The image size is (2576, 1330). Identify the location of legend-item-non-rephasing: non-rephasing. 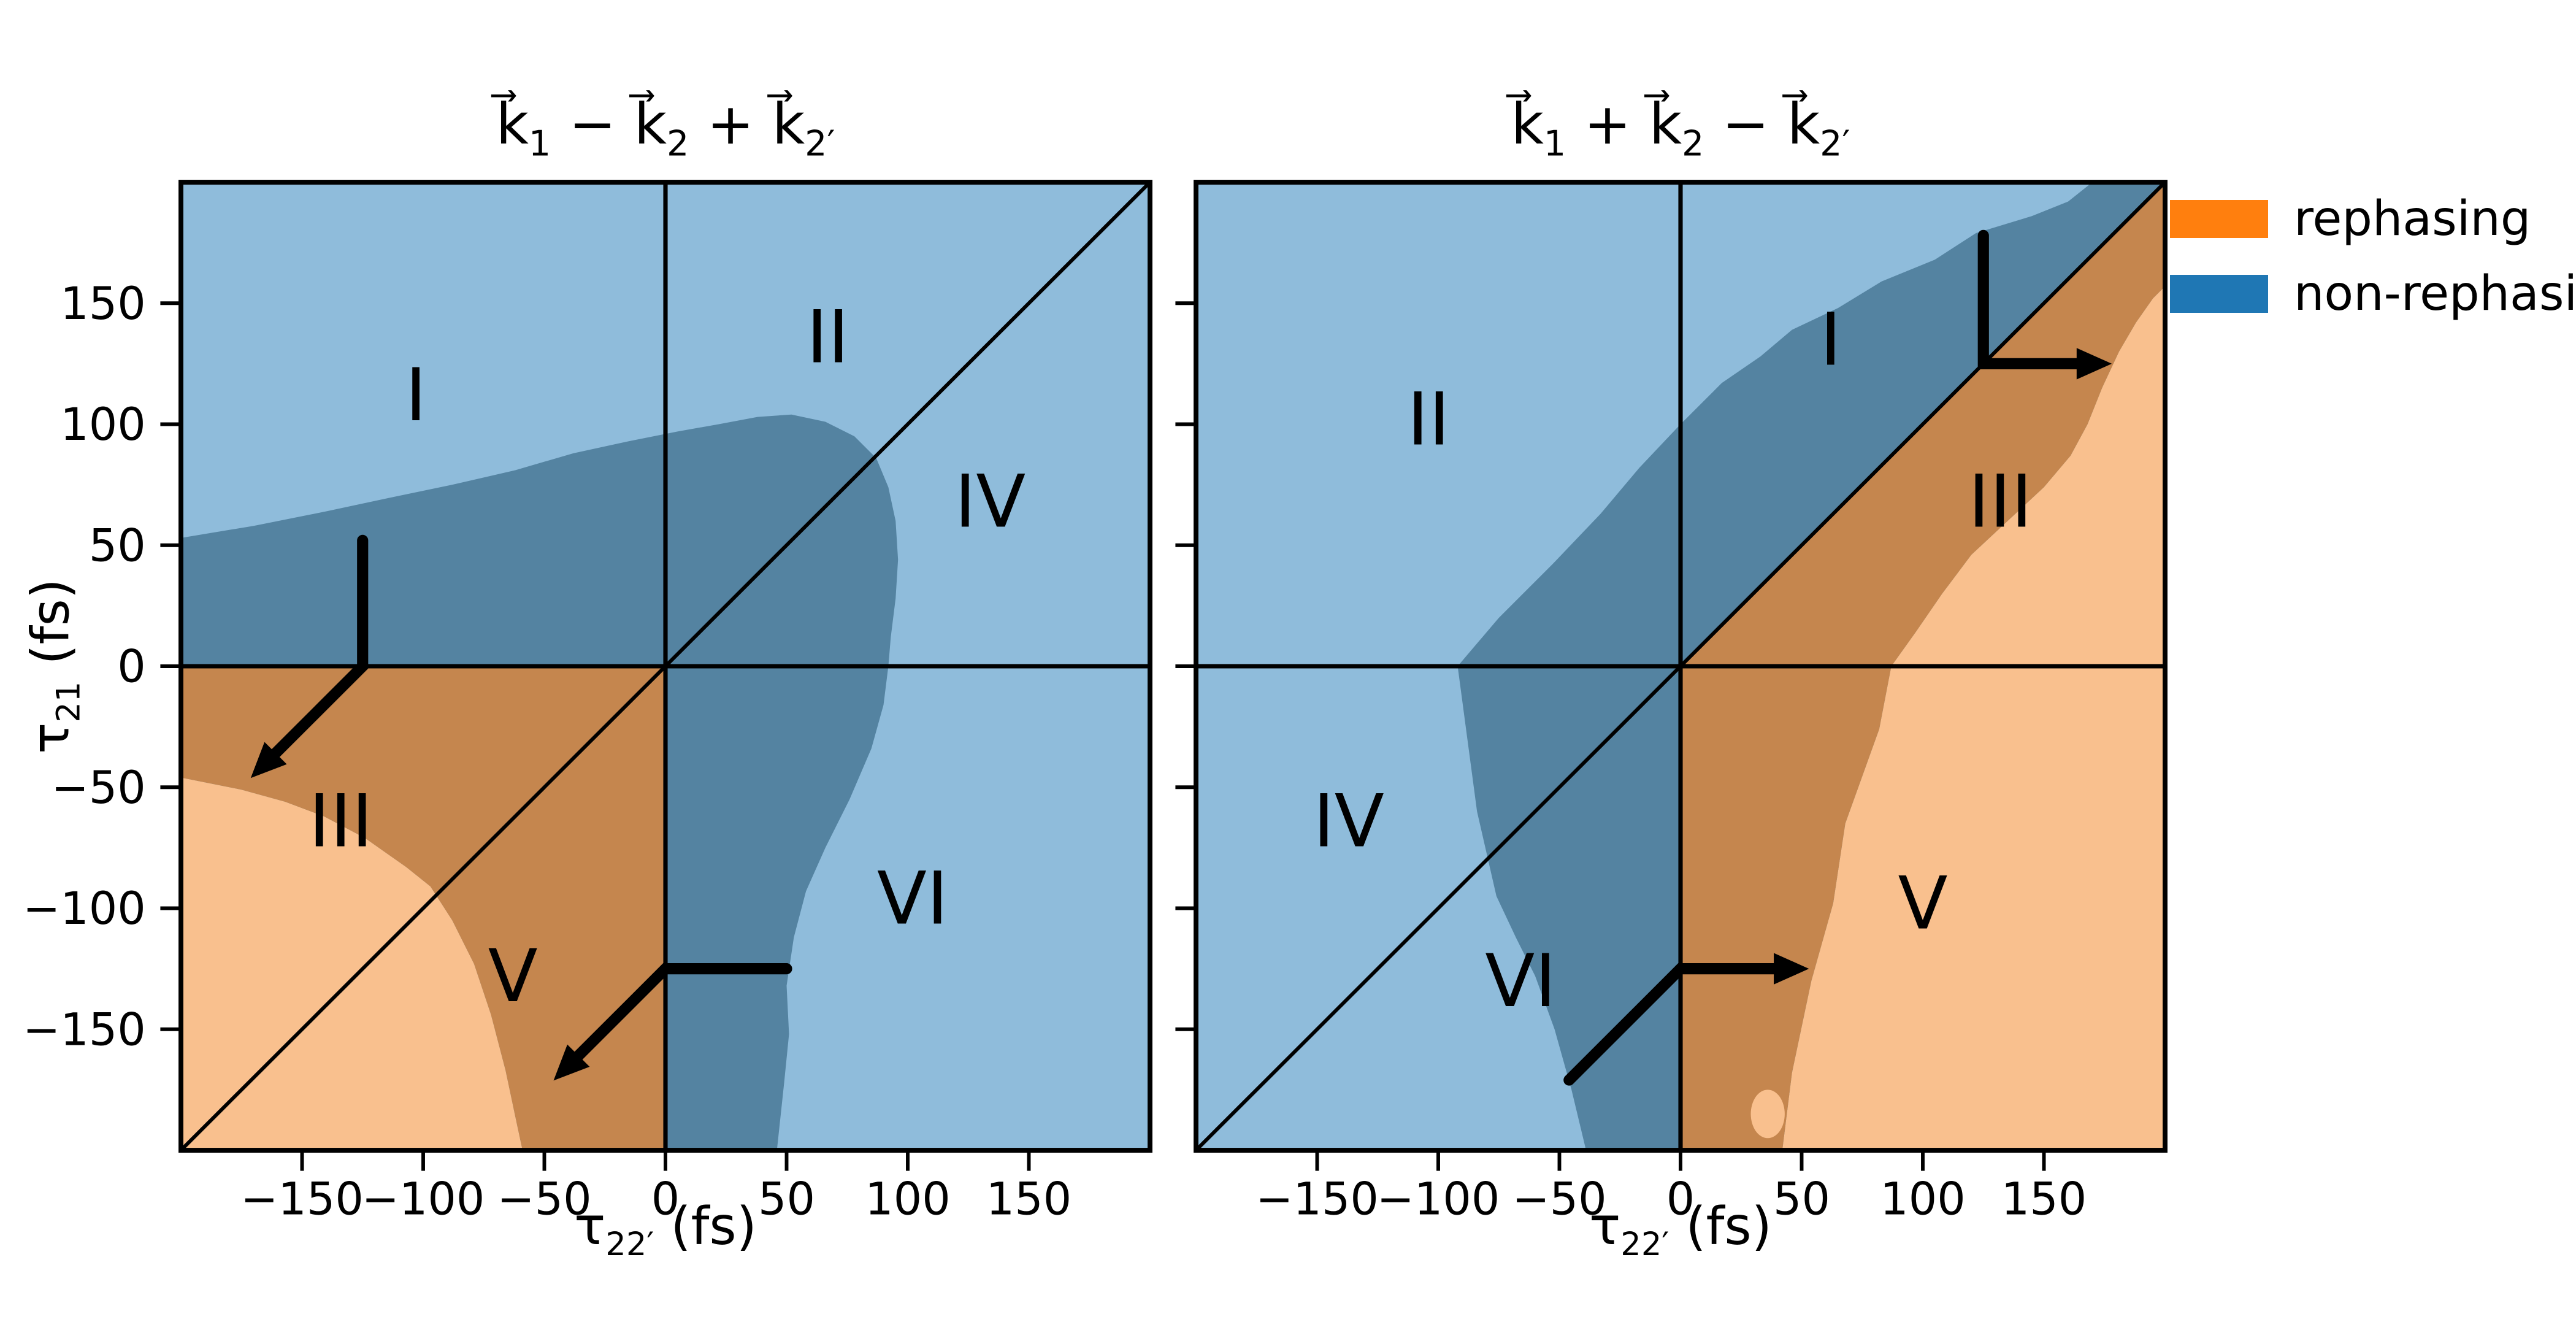
(2373, 294).